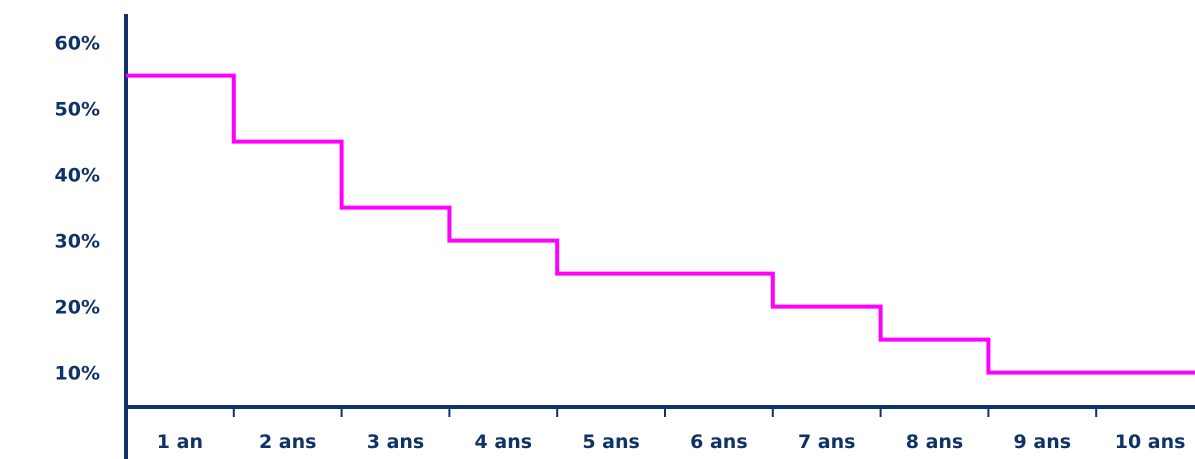 This screenshot has height=459, width=1195. Describe the element at coordinates (77, 308) in the screenshot. I see `y-tick-label: 20%` at that location.